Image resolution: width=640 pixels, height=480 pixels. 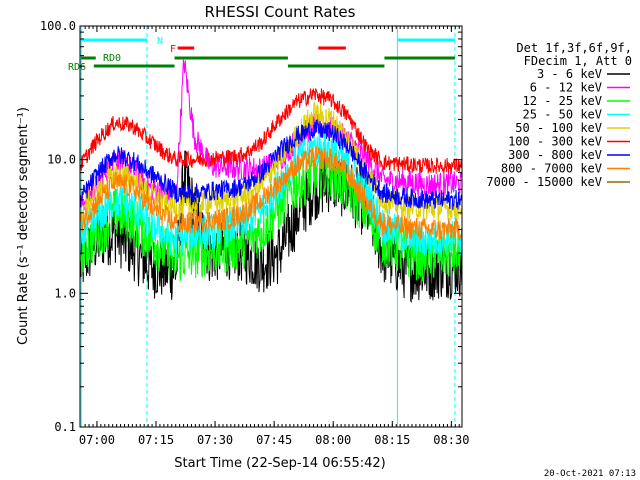 I want to click on legend-header-line-2: FDecim 1, Att 0, so click(x=578, y=61).